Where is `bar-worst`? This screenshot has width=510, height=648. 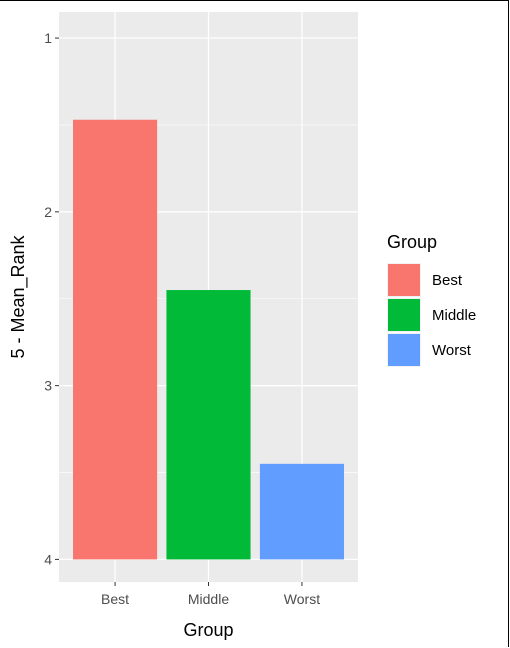
bar-worst is located at coordinates (301, 511).